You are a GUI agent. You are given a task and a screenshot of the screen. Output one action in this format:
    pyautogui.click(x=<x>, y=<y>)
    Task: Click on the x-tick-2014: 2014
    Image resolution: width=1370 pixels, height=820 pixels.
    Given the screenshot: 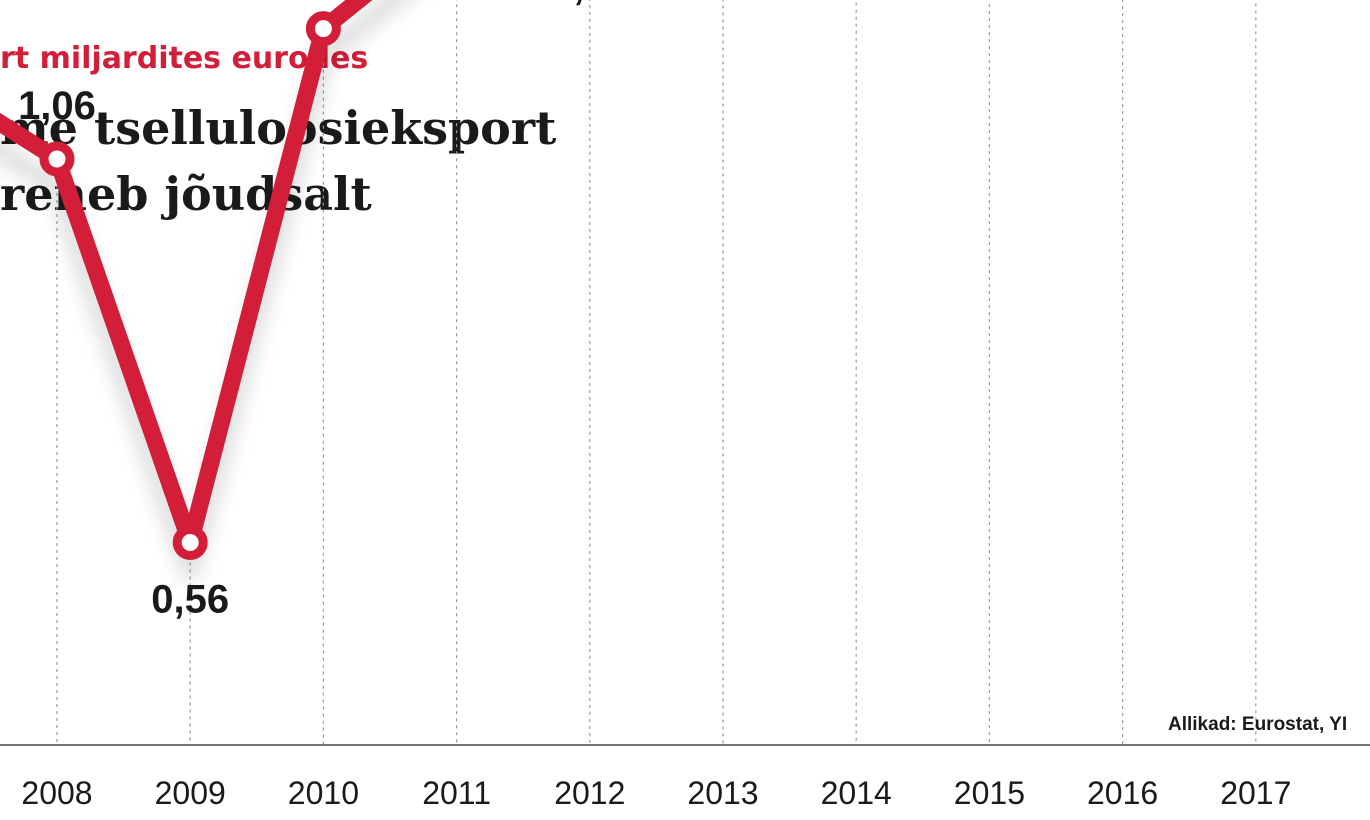 What is the action you would take?
    pyautogui.click(x=856, y=793)
    